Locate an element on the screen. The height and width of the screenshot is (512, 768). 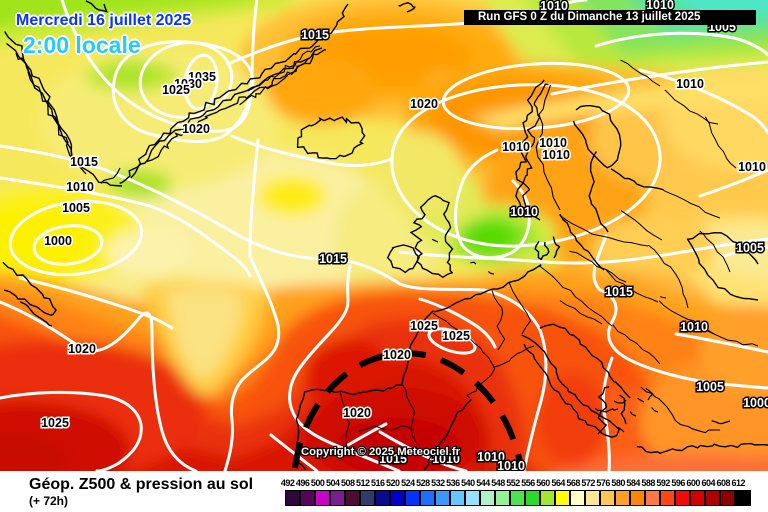
svg-text: Copyright © 2025 Meteociel.fr is located at coordinates (381, 452).